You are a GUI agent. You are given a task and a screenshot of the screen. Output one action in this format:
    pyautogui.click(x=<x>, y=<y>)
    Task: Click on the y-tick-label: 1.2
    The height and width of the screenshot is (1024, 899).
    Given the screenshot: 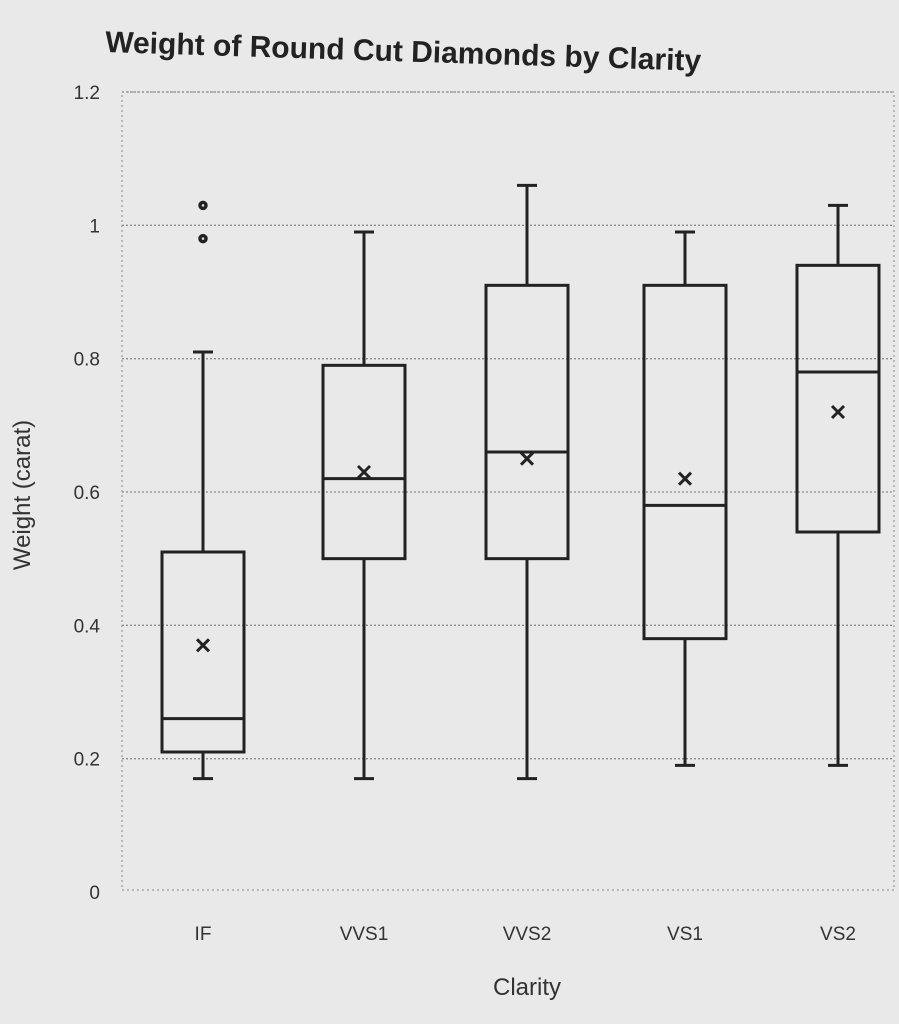 What is the action you would take?
    pyautogui.click(x=87, y=93)
    